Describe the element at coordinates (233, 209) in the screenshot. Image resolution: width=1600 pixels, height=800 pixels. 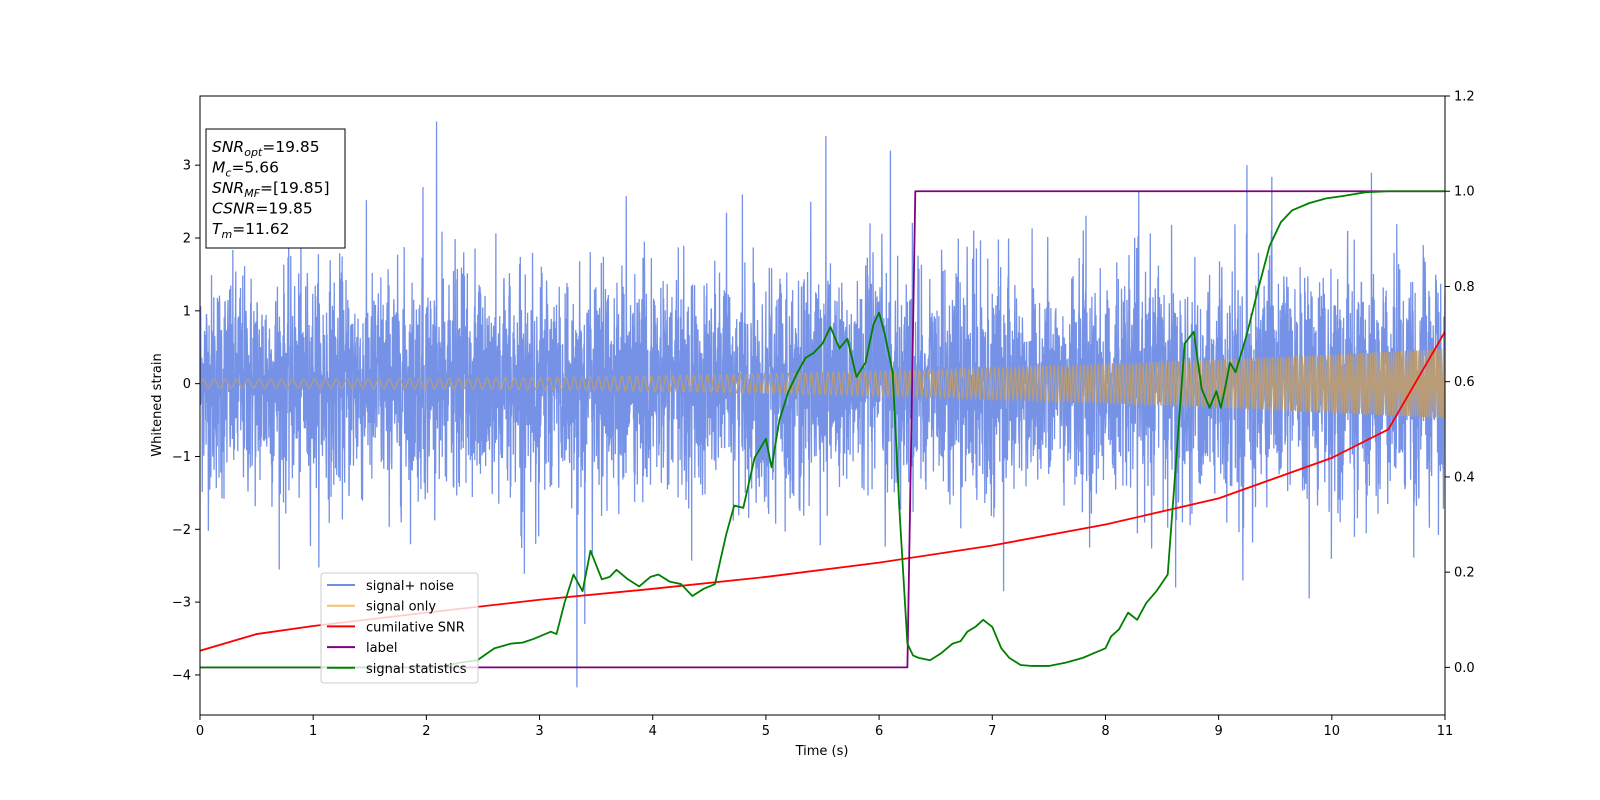
I see `info-symbol: CSNR` at that location.